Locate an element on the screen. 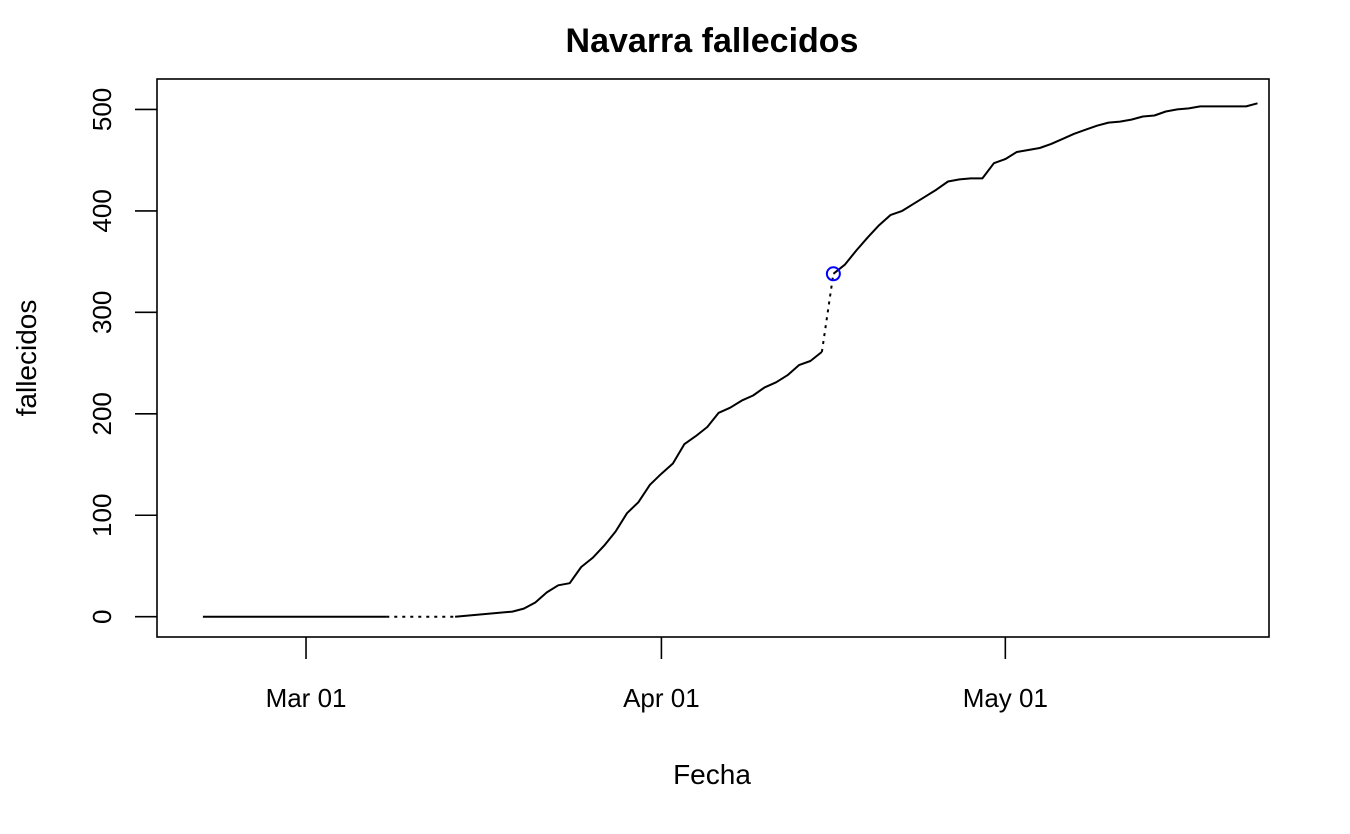 This screenshot has height=834, width=1350. x-axis-label: Fecha is located at coordinates (712, 774).